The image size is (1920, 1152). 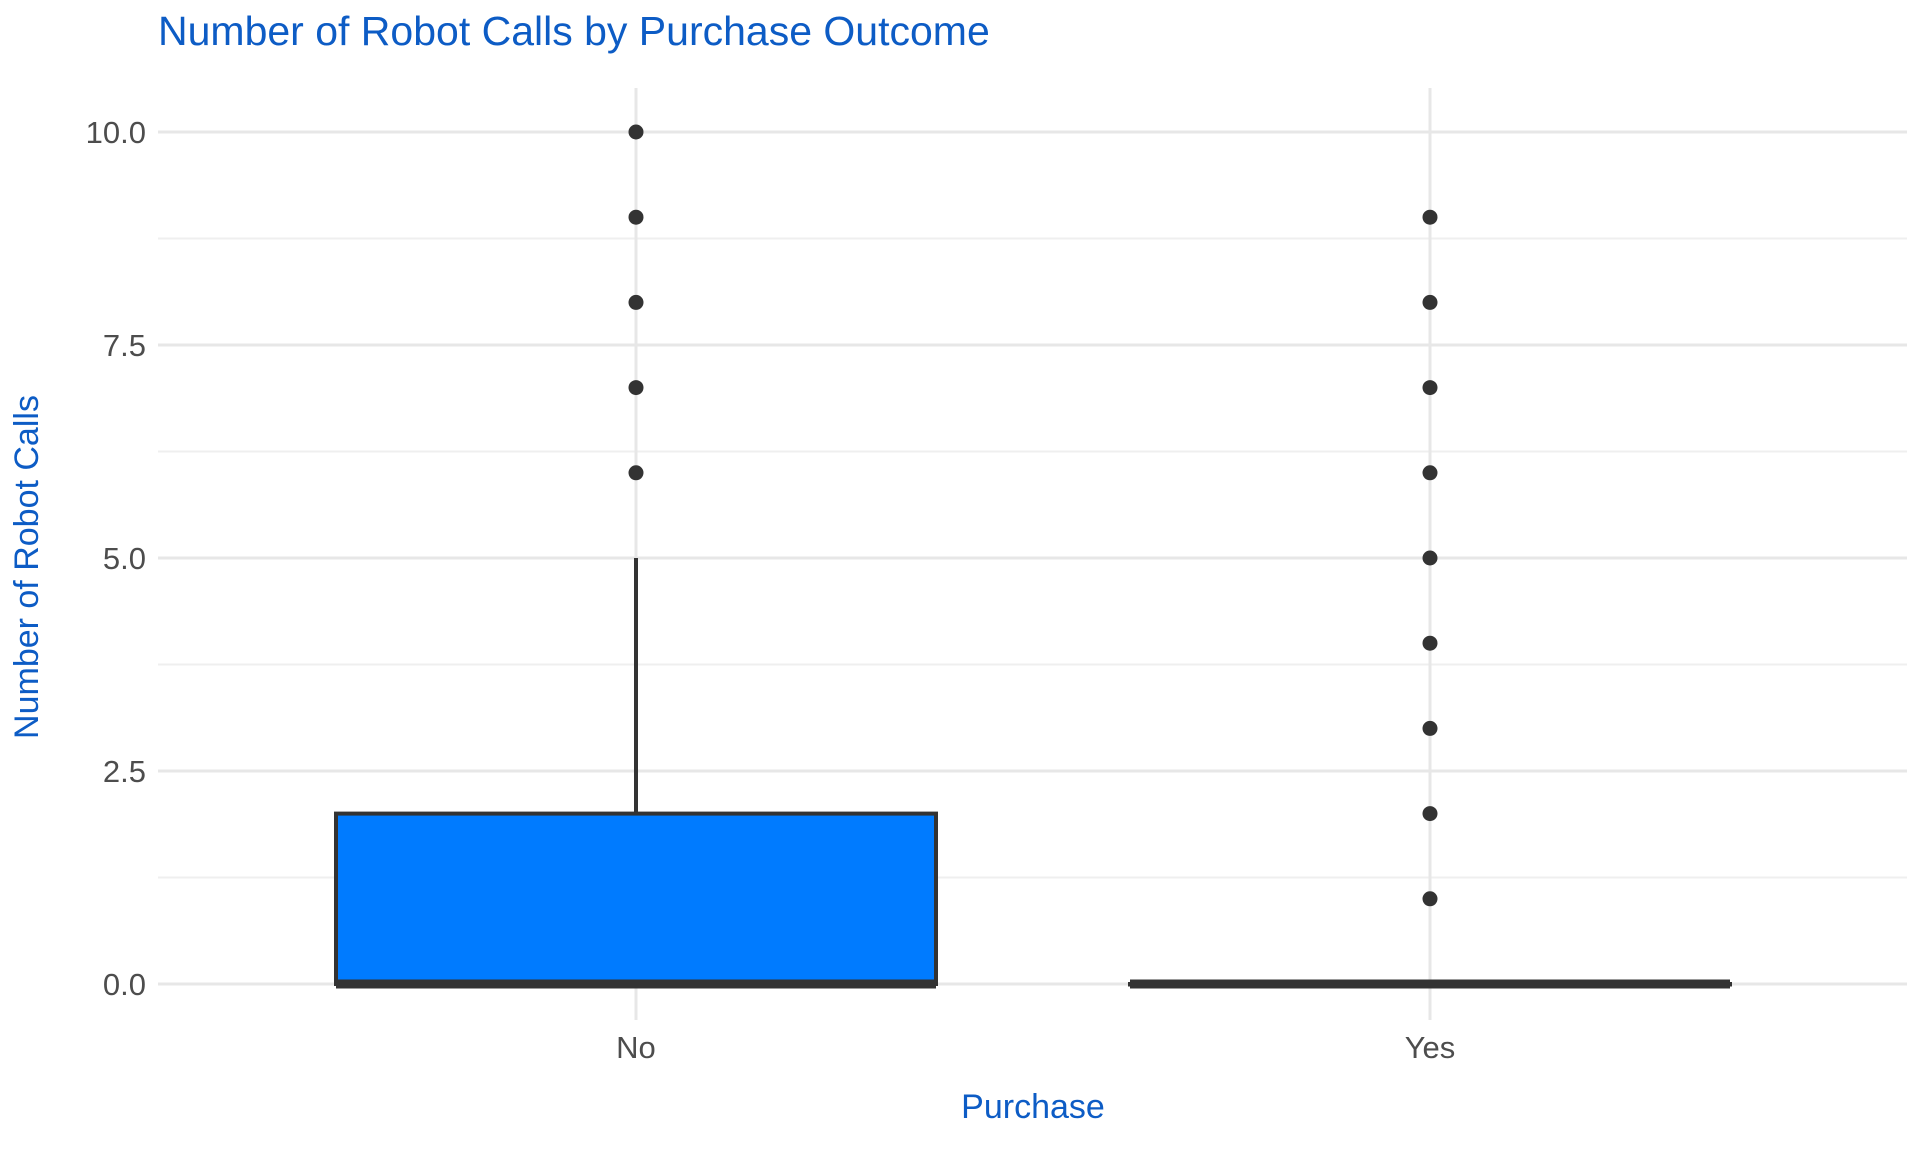 What do you see at coordinates (124, 558) in the screenshot?
I see `y-tick-label: 5.0` at bounding box center [124, 558].